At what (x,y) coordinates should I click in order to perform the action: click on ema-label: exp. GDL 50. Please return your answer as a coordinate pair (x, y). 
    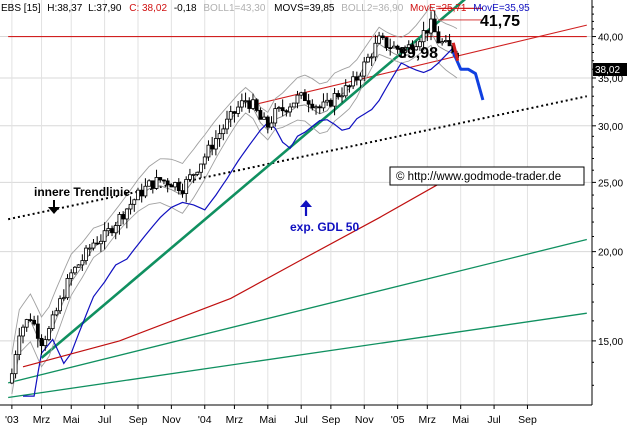
    Looking at the image, I should click on (324, 227).